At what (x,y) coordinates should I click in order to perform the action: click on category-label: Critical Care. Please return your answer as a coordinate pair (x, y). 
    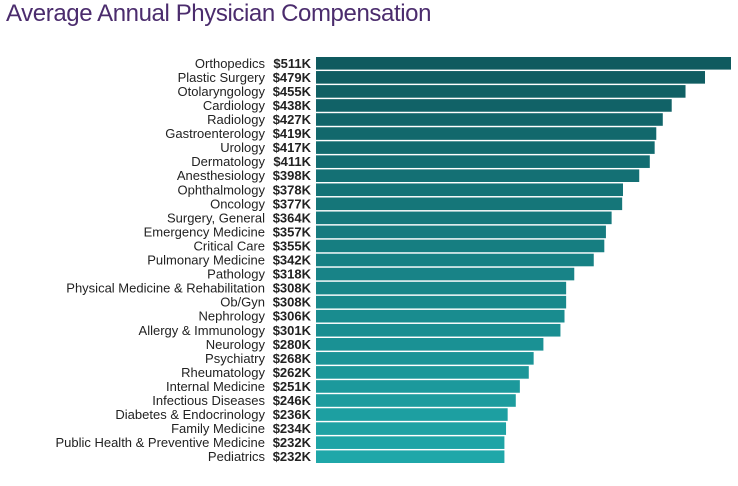
    Looking at the image, I should click on (229, 245).